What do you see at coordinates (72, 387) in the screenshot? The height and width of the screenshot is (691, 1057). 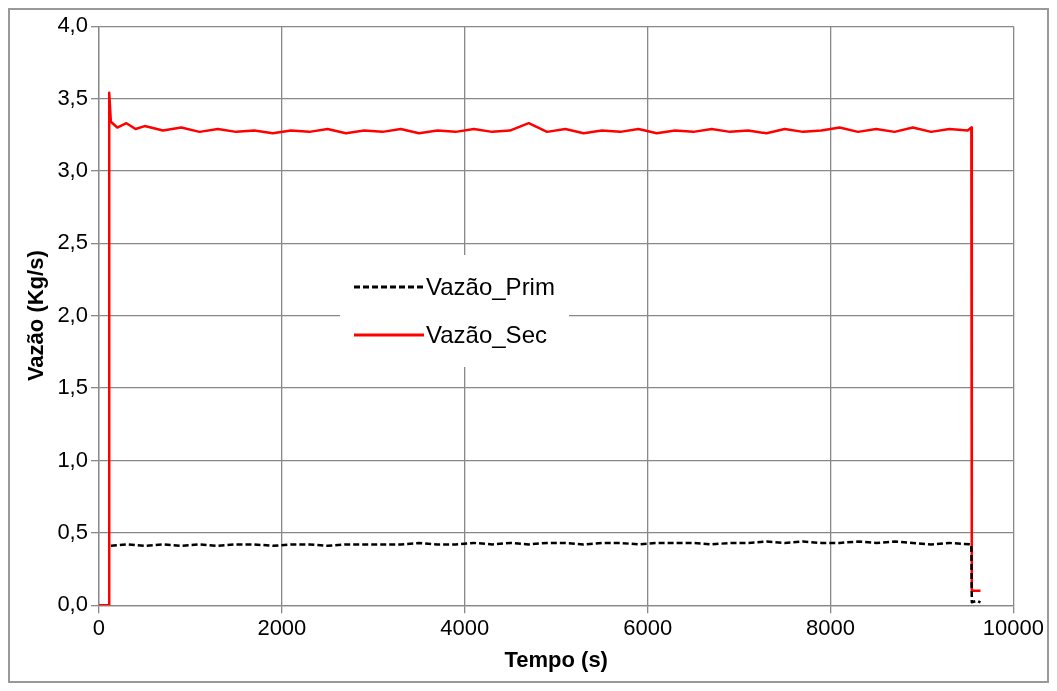 I see `y-tick-label: 1,5` at bounding box center [72, 387].